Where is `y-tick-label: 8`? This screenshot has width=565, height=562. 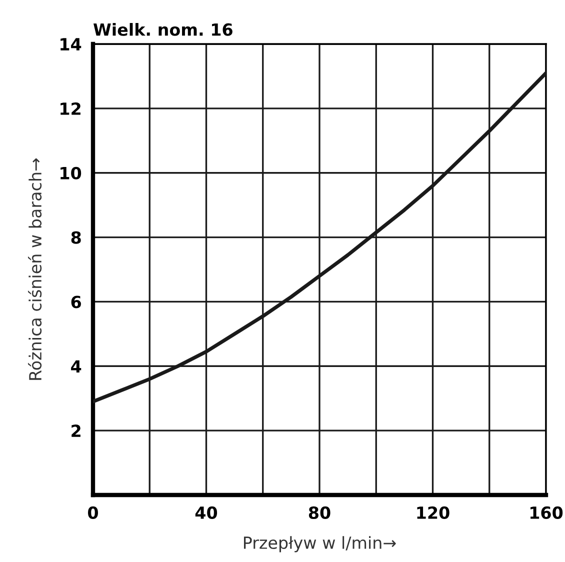
y-tick-label: 8 is located at coordinates (76, 237).